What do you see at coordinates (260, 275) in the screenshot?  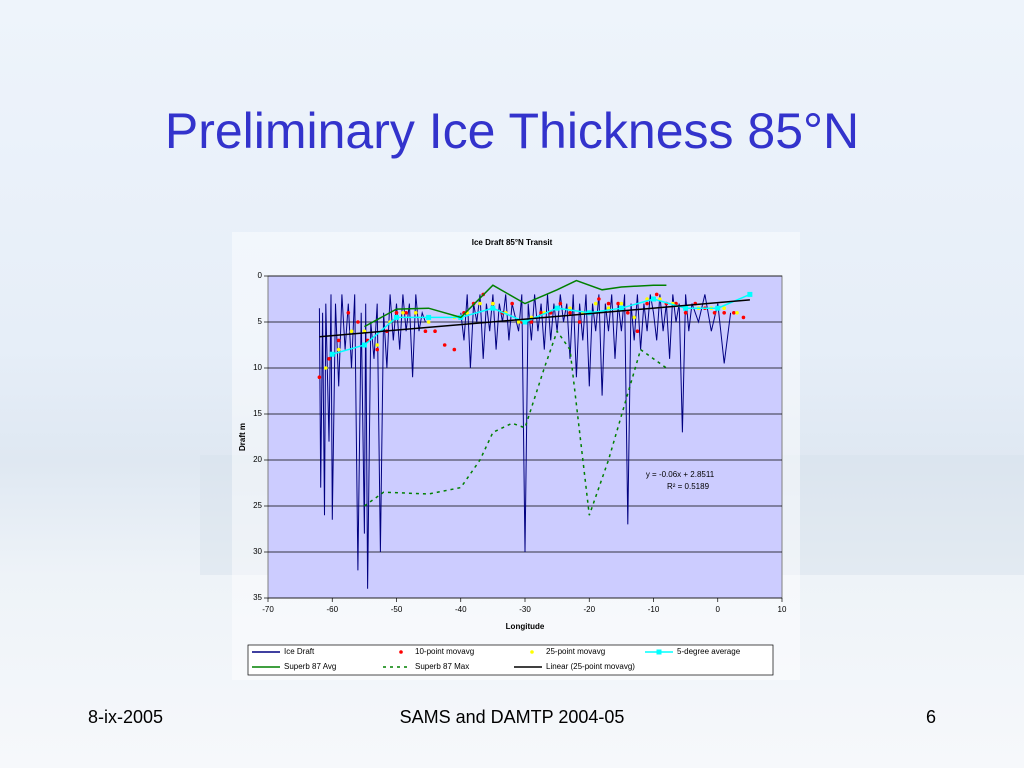 I see `y-tick-label: 0` at bounding box center [260, 275].